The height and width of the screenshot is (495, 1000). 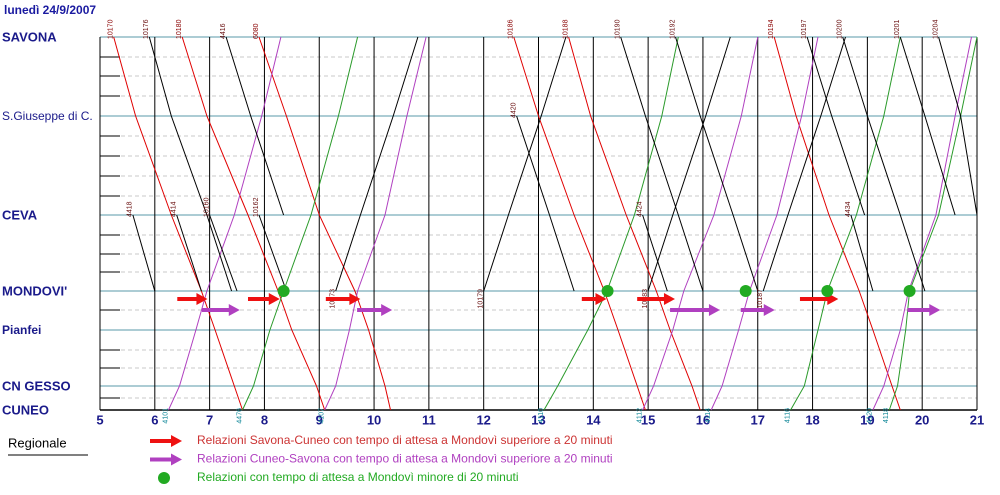 What do you see at coordinates (618, 29) in the screenshot?
I see `train-number: 10190` at bounding box center [618, 29].